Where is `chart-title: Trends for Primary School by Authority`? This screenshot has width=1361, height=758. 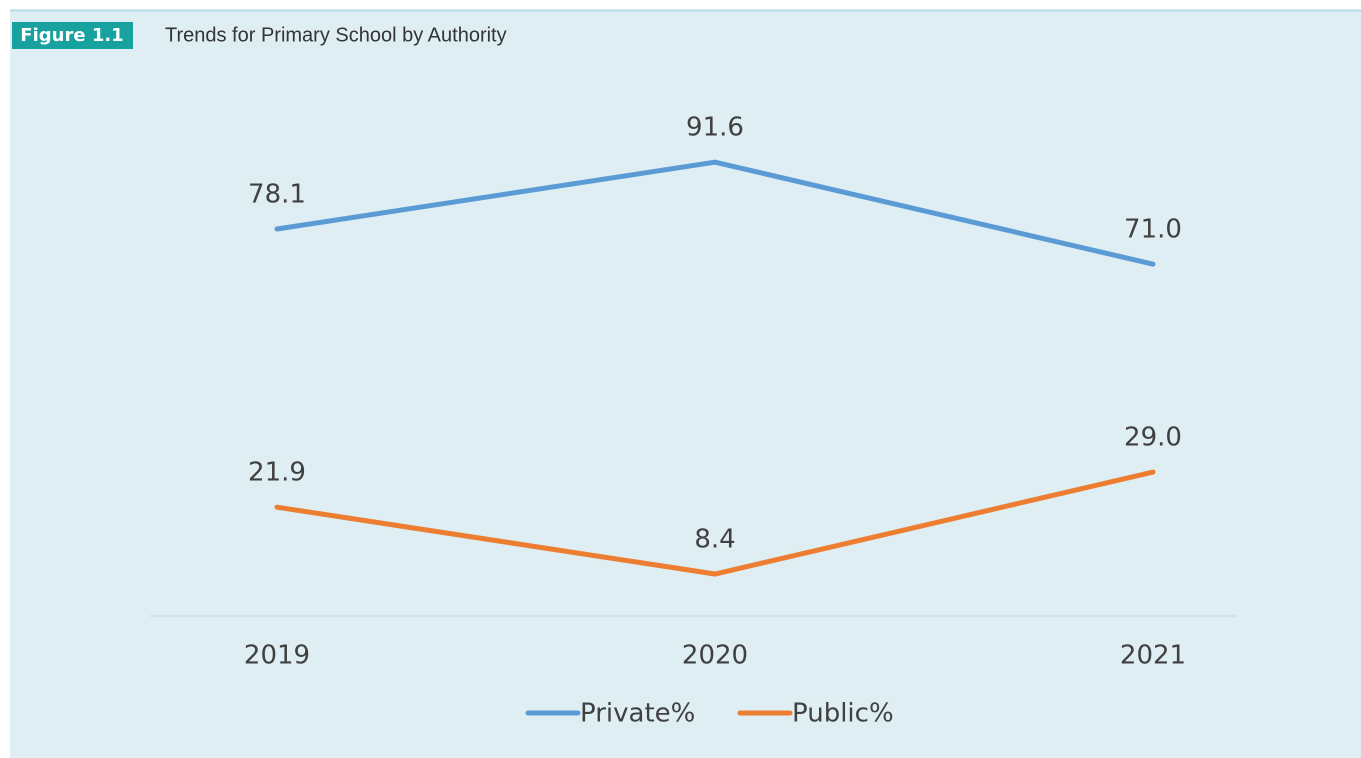
chart-title: Trends for Primary School by Authority is located at coordinates (336, 35).